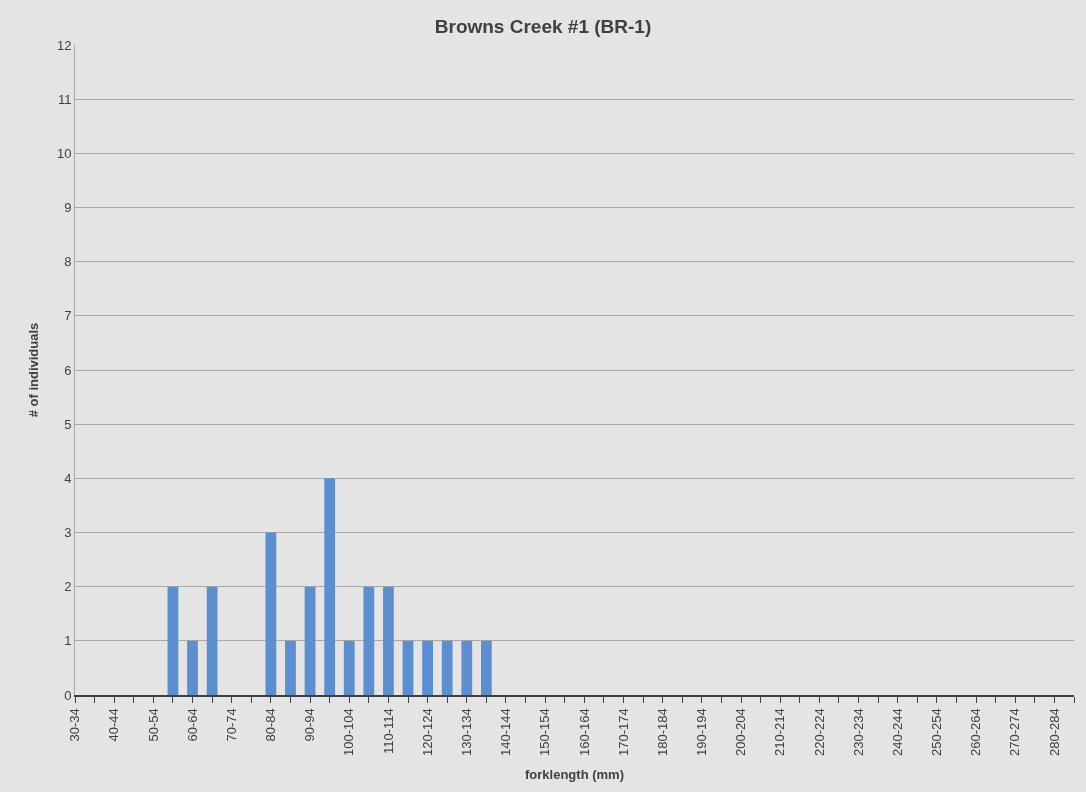  Describe the element at coordinates (574, 775) in the screenshot. I see `x-axis-title: forklength (mm)` at that location.